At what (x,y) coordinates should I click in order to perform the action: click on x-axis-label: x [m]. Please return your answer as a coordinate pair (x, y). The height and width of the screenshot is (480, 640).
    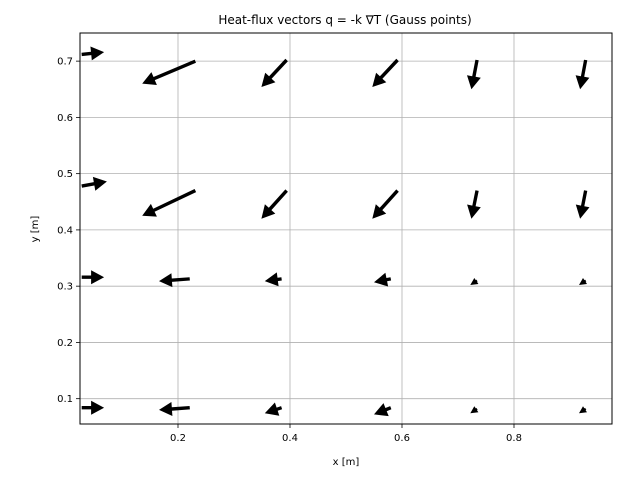
    Looking at the image, I should click on (346, 462).